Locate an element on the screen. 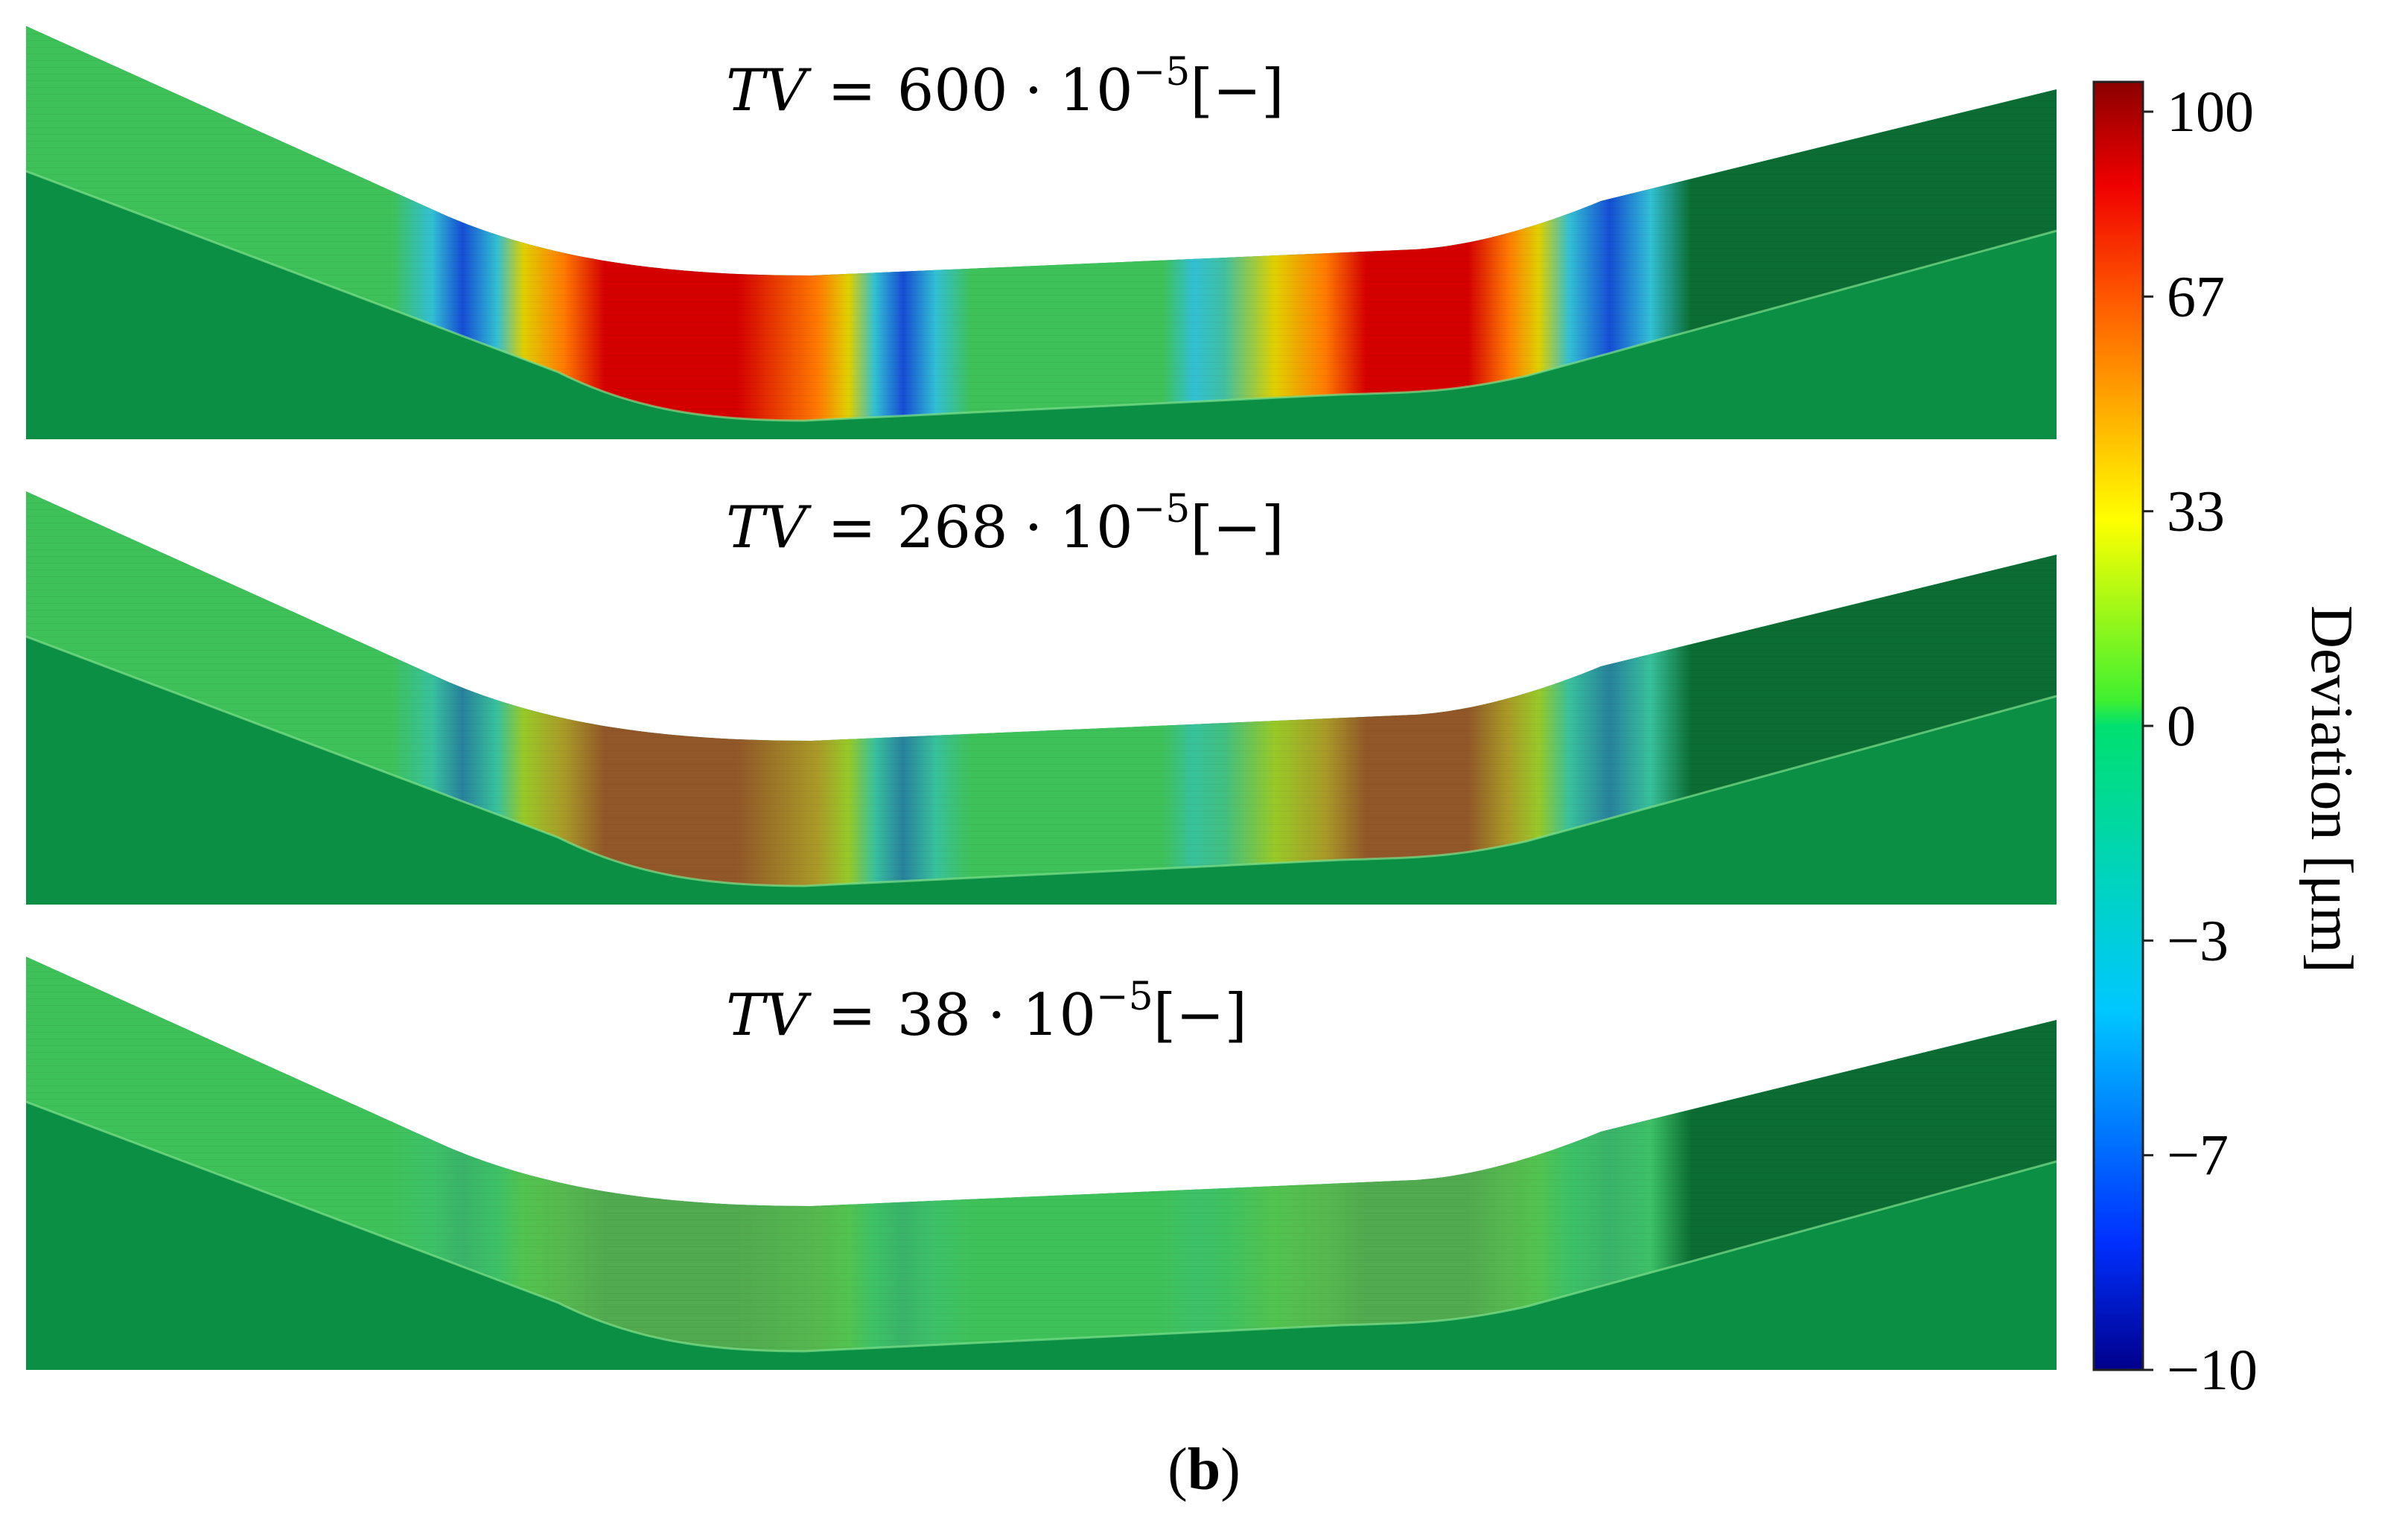 Image resolution: width=2408 pixels, height=1524 pixels. tv-label-38: TV = 38 · 10−5[−] is located at coordinates (986, 1012).